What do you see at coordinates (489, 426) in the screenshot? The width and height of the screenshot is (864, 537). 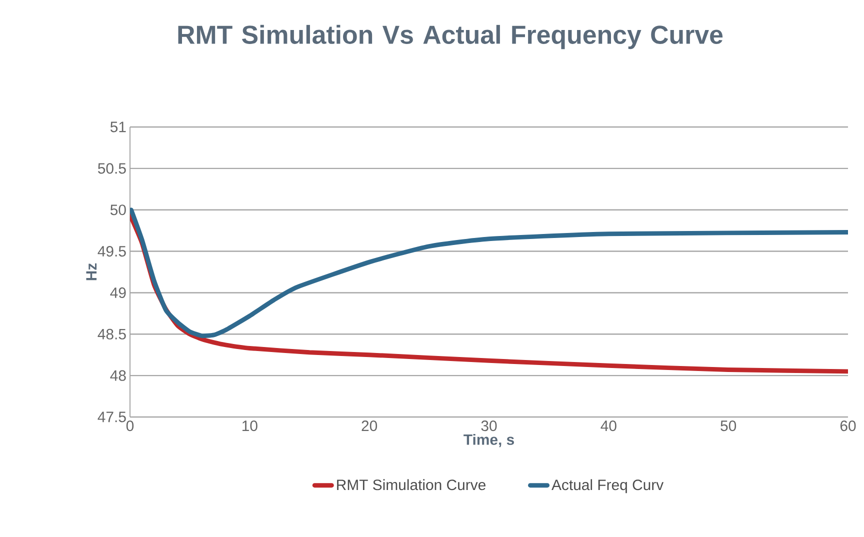 I see `x-tick-label: 30` at bounding box center [489, 426].